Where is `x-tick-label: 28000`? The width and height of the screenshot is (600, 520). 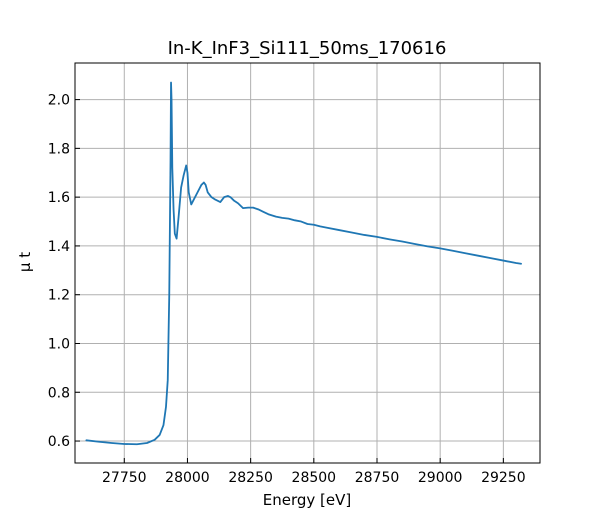
x-tick-label: 28000 is located at coordinates (187, 478).